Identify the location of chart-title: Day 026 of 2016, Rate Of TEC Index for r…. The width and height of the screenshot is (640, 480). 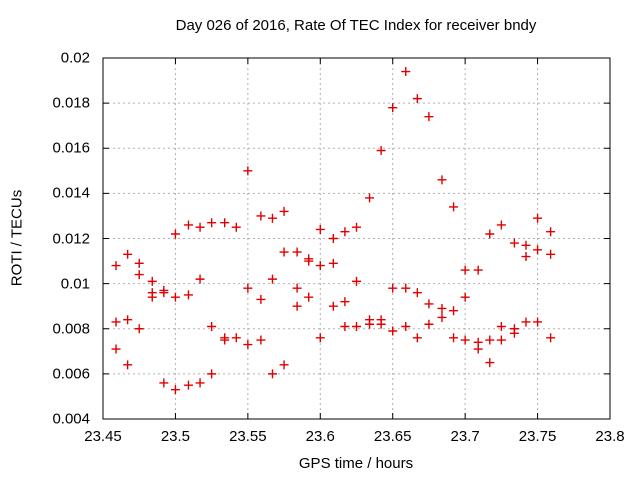
(356, 25).